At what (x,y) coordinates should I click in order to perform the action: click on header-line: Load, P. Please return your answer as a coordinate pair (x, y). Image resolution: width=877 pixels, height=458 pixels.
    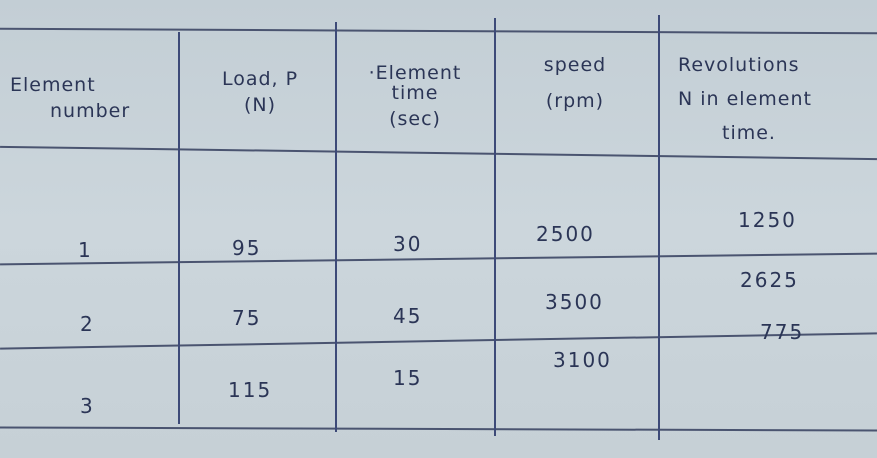
    Looking at the image, I should click on (260, 79).